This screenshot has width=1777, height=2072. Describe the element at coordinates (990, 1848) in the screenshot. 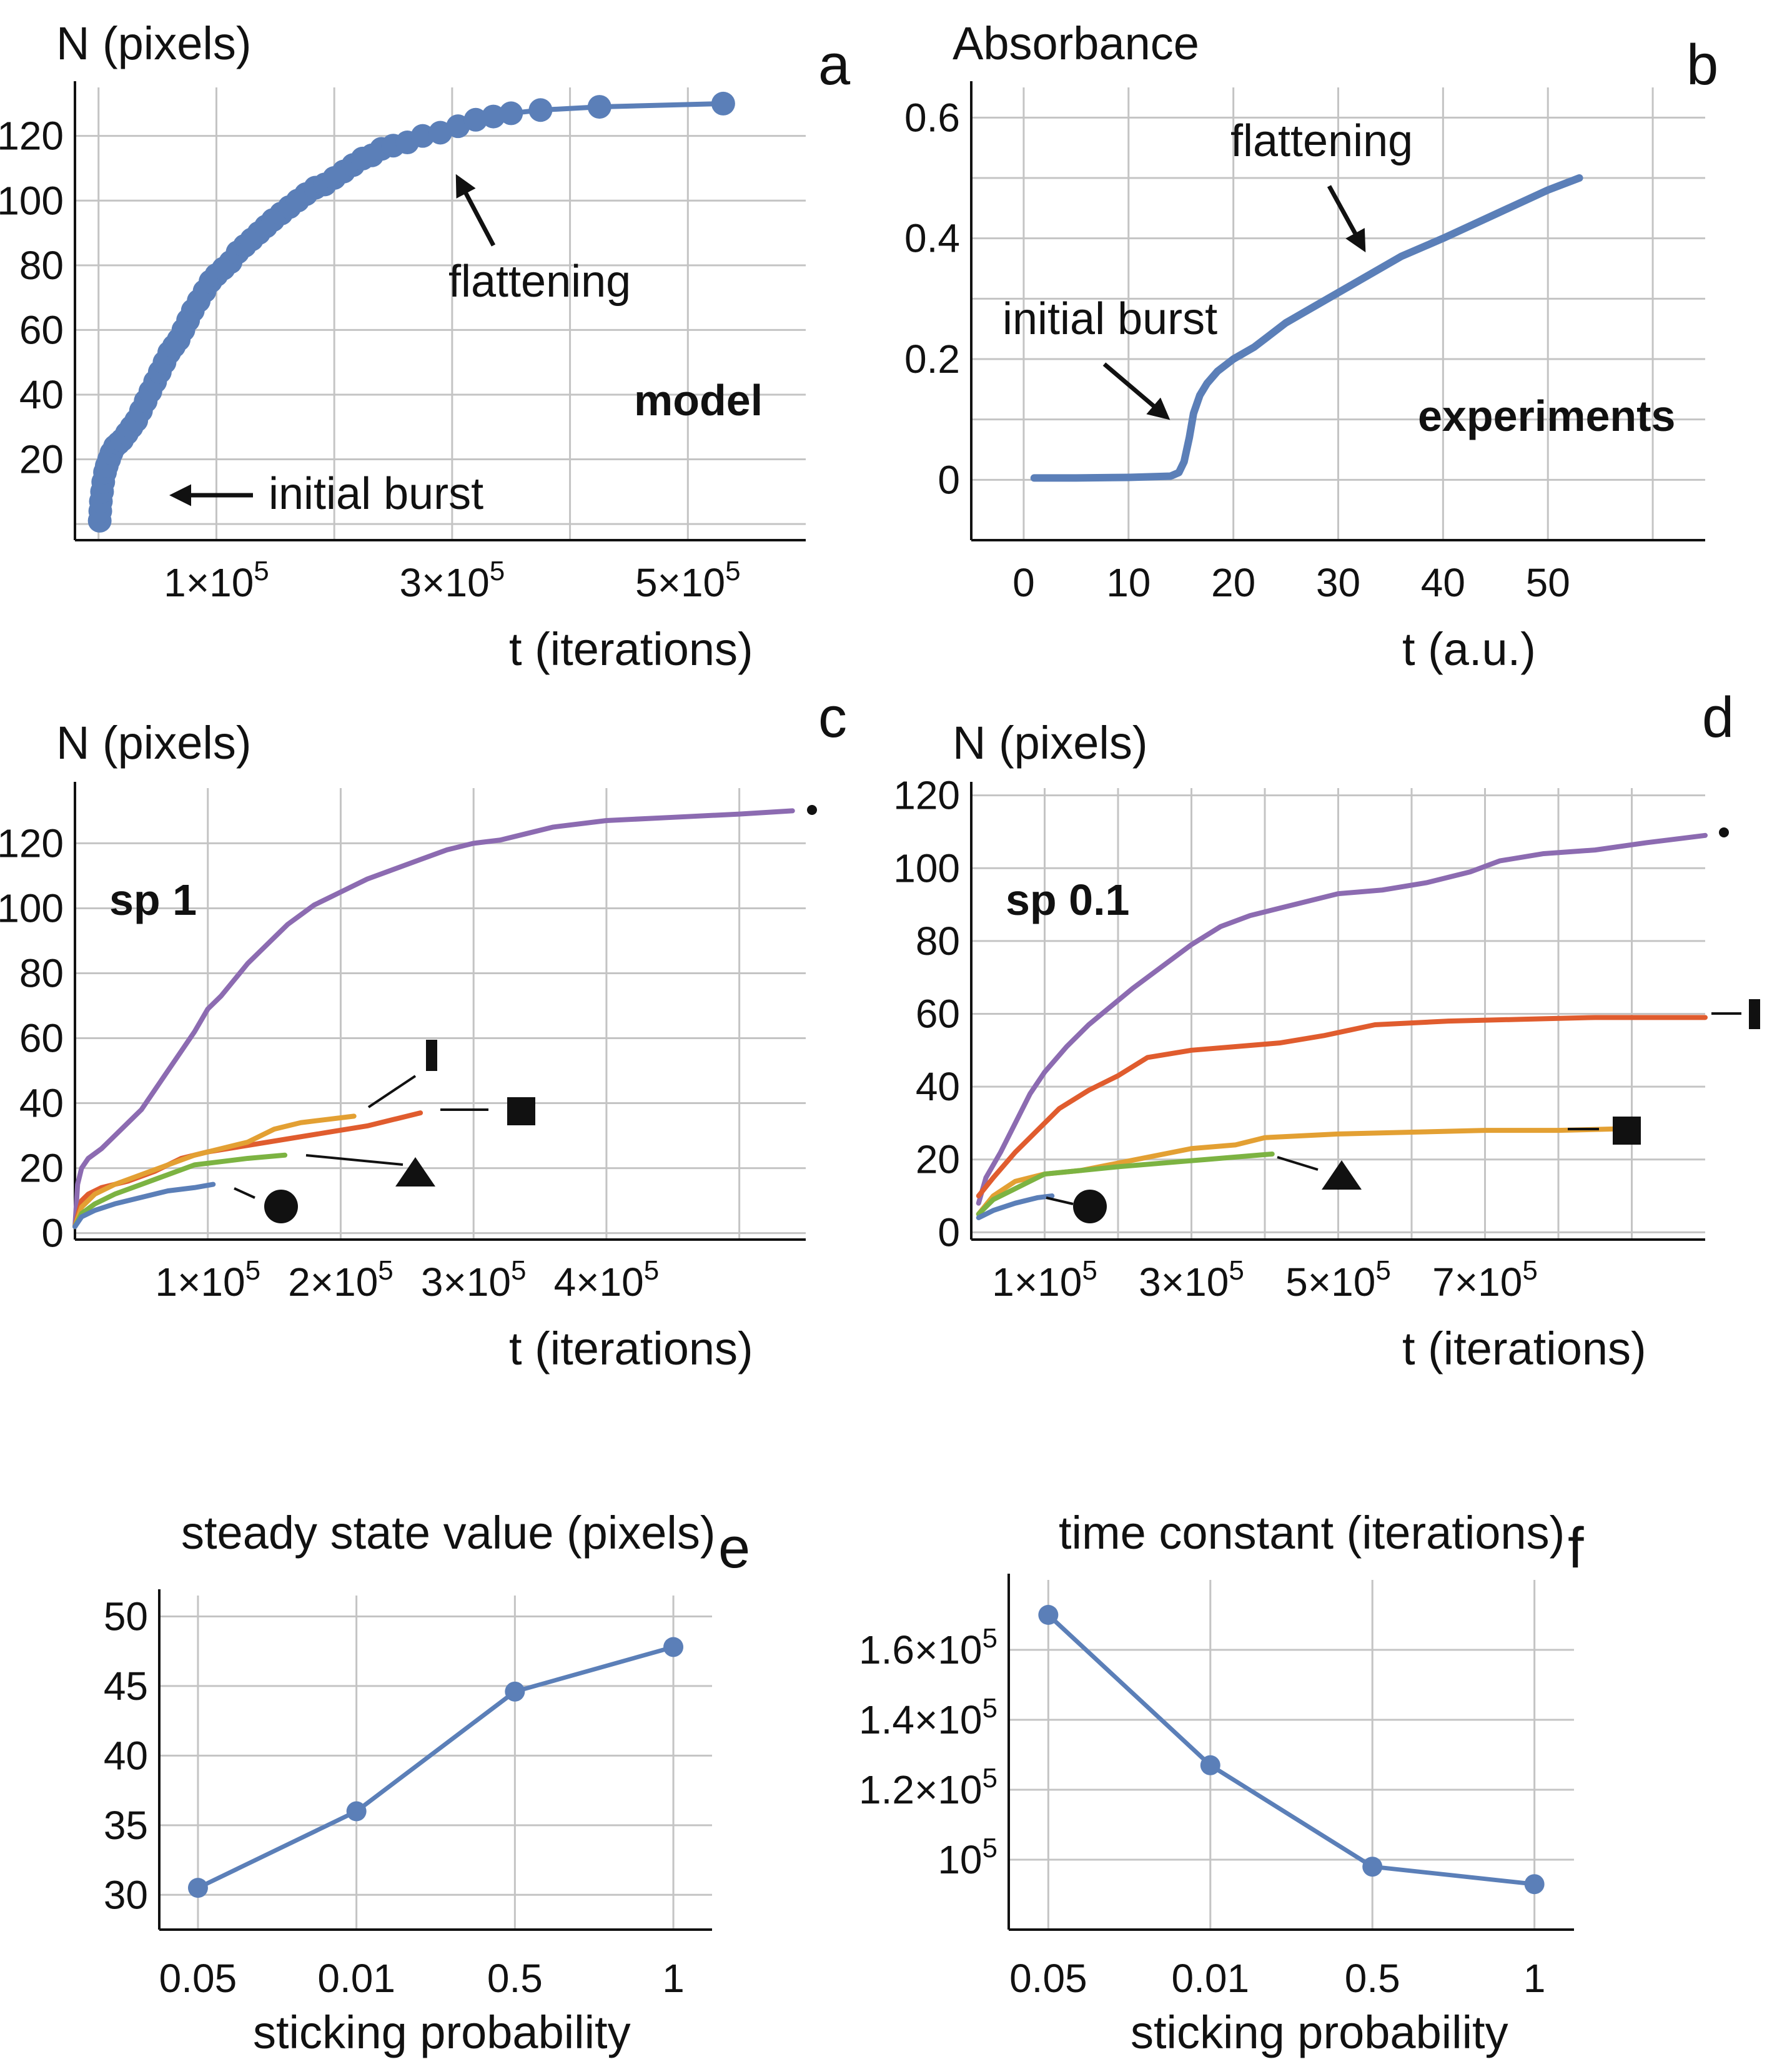

I see `panel-f-ytick-0-exponent: 5` at that location.